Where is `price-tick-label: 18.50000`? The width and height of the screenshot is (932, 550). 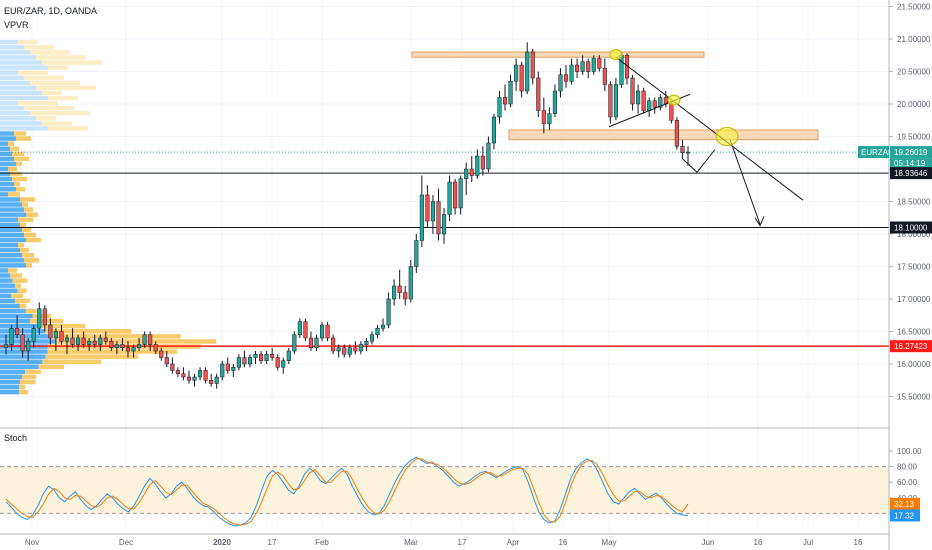
price-tick-label: 18.50000 is located at coordinates (914, 202).